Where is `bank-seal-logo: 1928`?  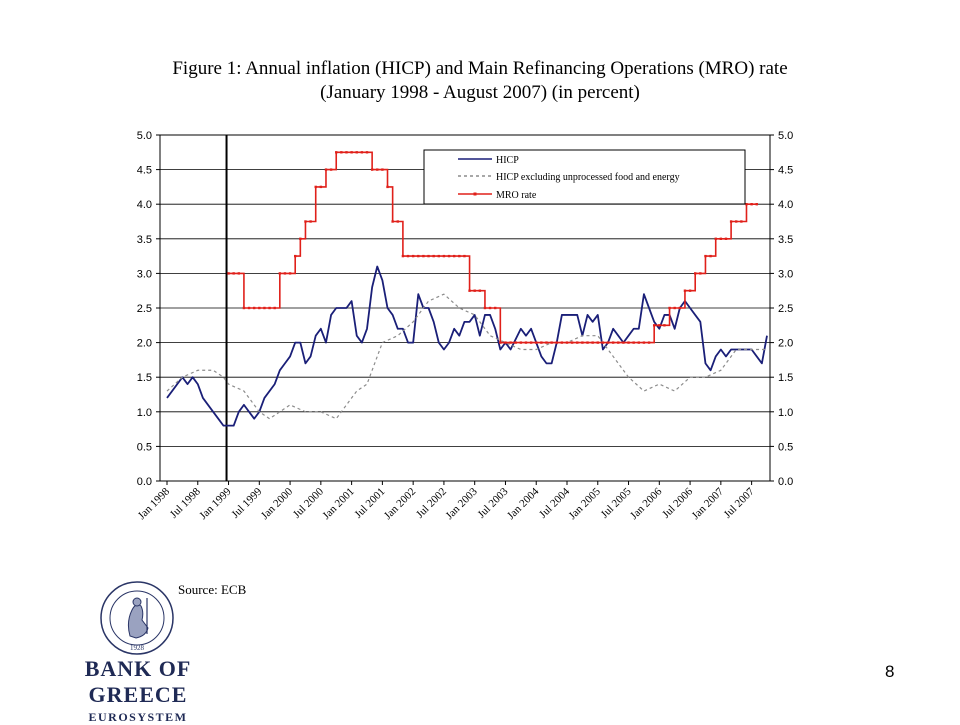
bank-seal-logo: 1928 is located at coordinates (137, 618).